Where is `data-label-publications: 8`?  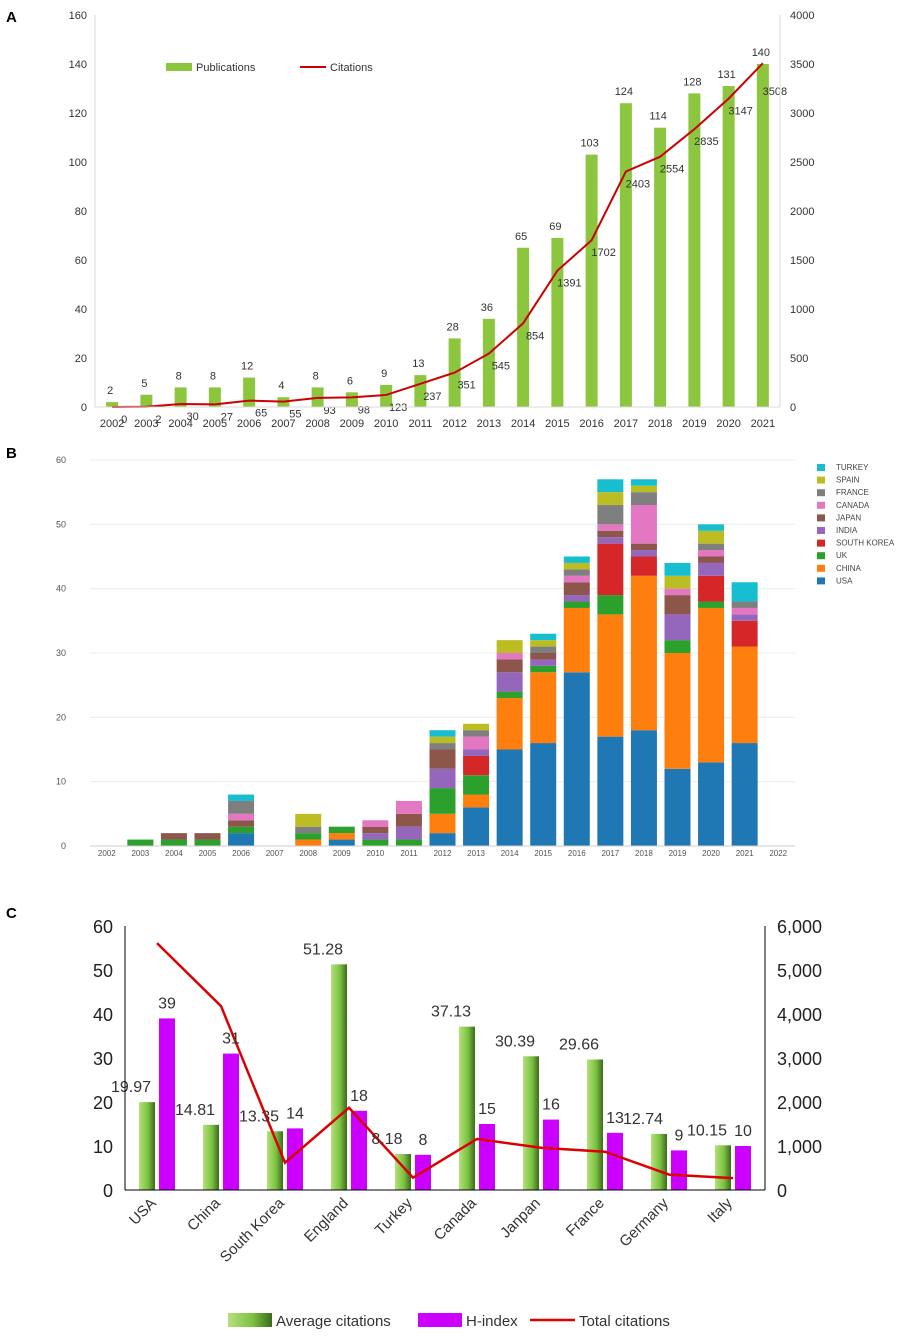
data-label-publications: 8 is located at coordinates (316, 376).